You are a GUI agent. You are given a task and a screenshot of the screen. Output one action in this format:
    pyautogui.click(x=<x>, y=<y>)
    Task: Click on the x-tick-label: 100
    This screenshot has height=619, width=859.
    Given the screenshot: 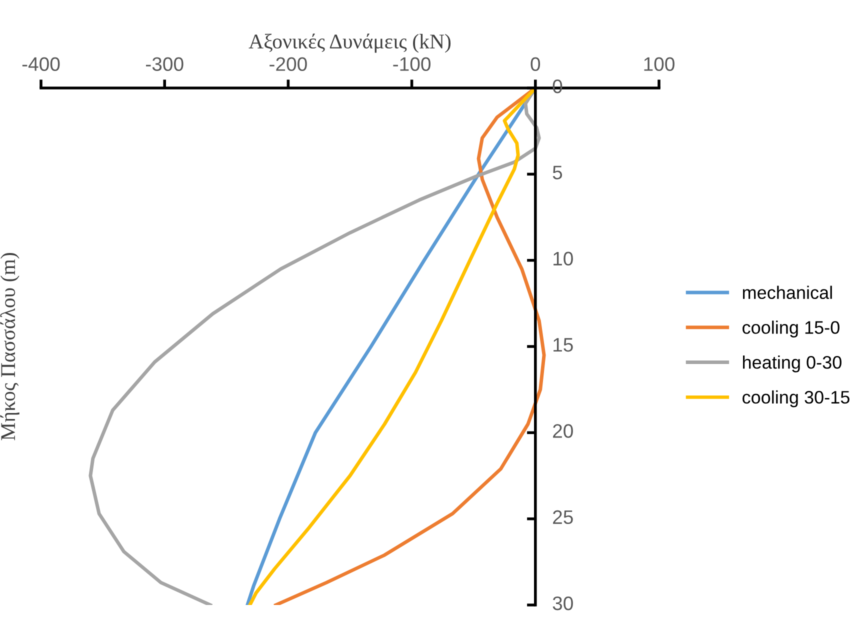 What is the action you would take?
    pyautogui.click(x=659, y=64)
    